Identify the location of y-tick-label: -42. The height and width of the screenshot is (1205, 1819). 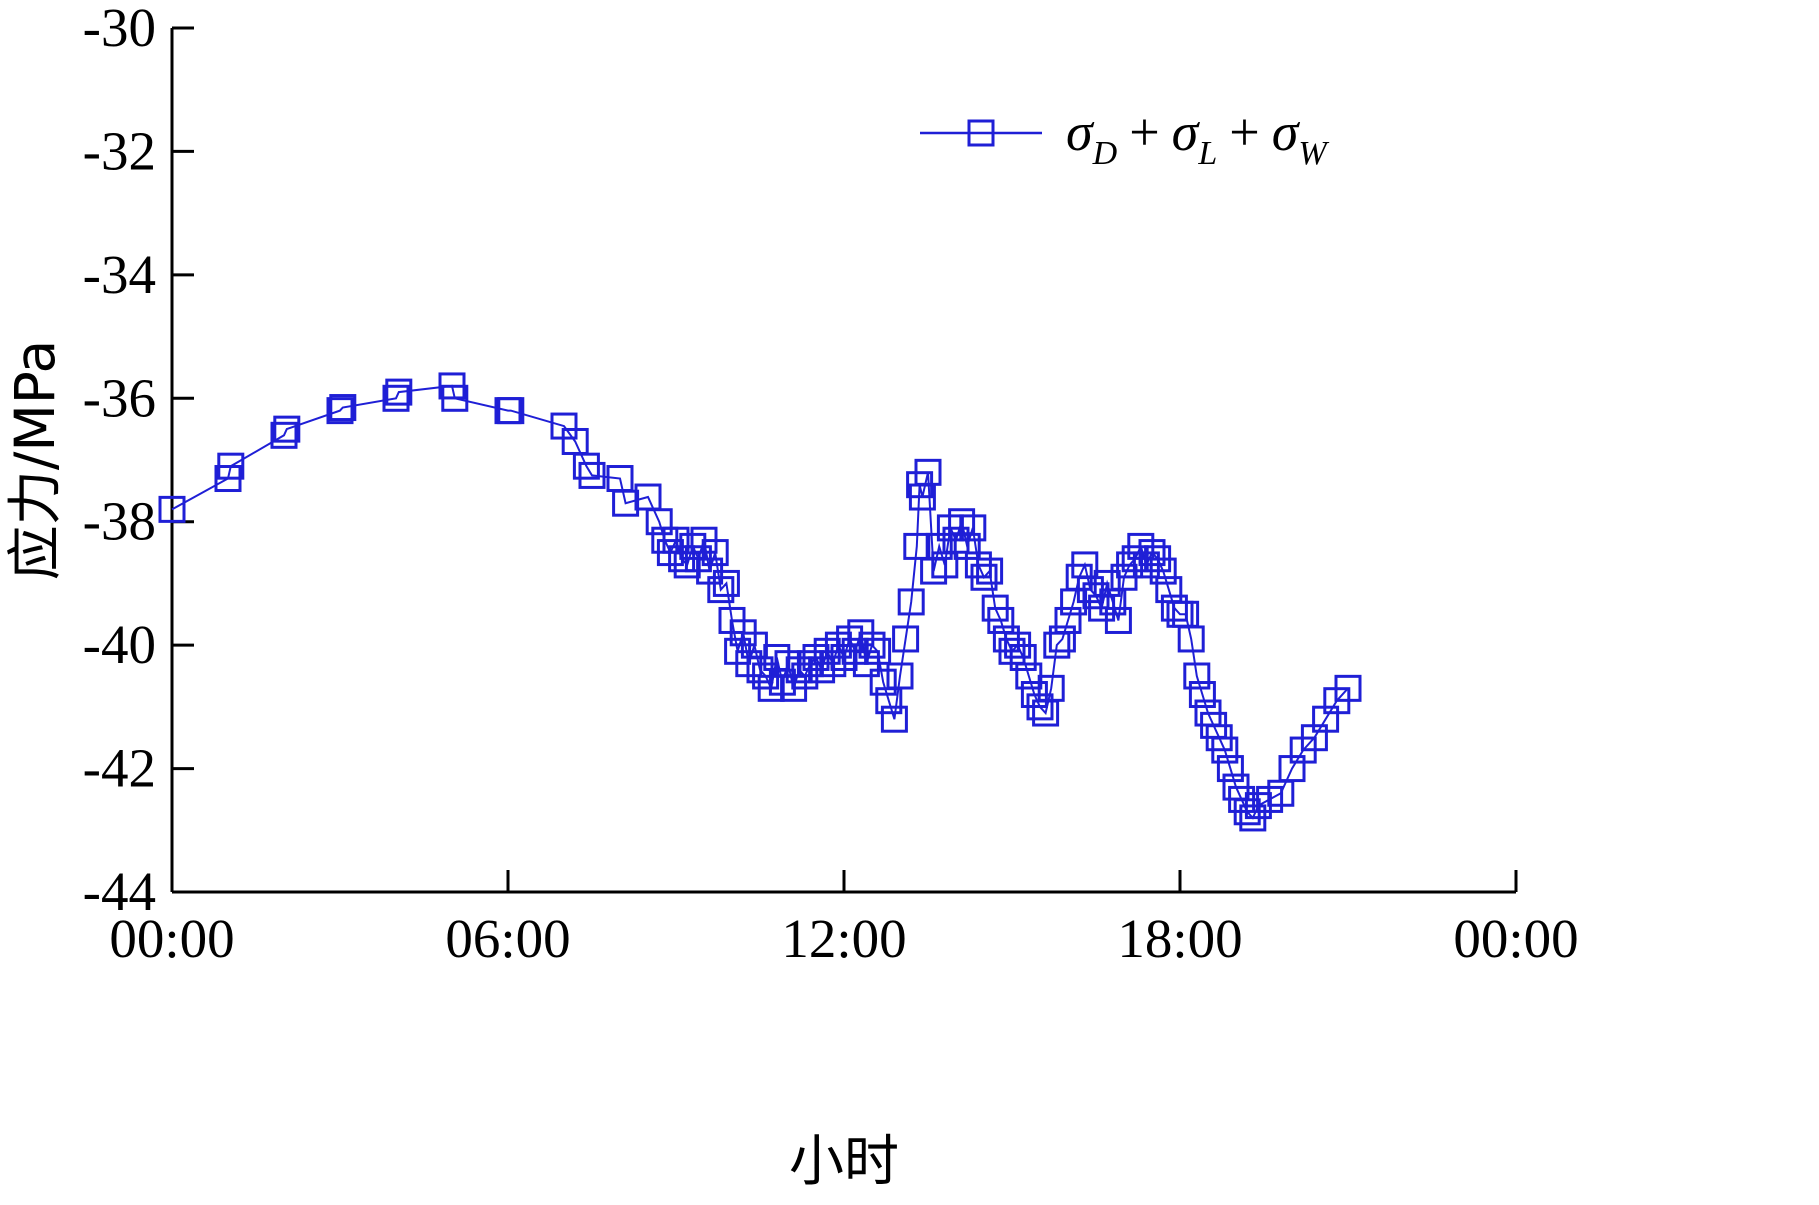
(119, 768).